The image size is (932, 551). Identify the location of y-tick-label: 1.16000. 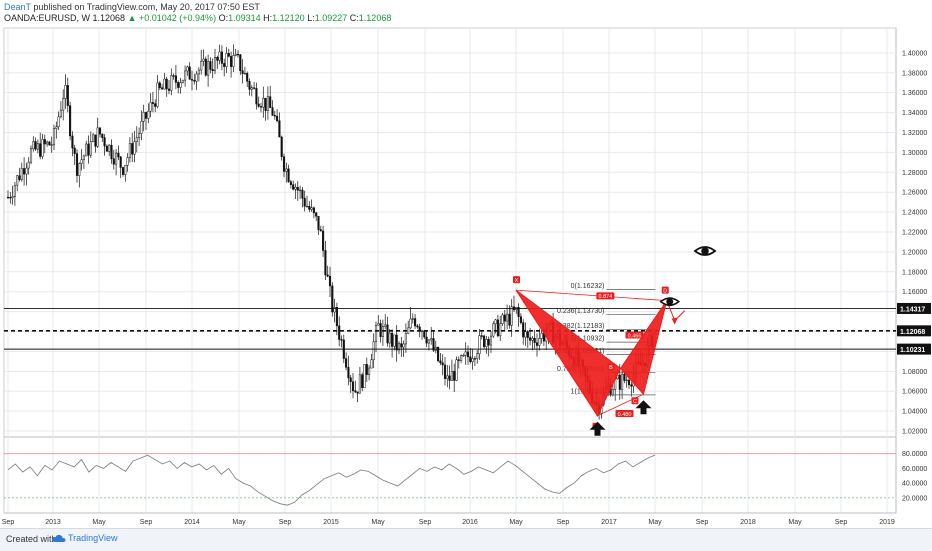
(914, 292).